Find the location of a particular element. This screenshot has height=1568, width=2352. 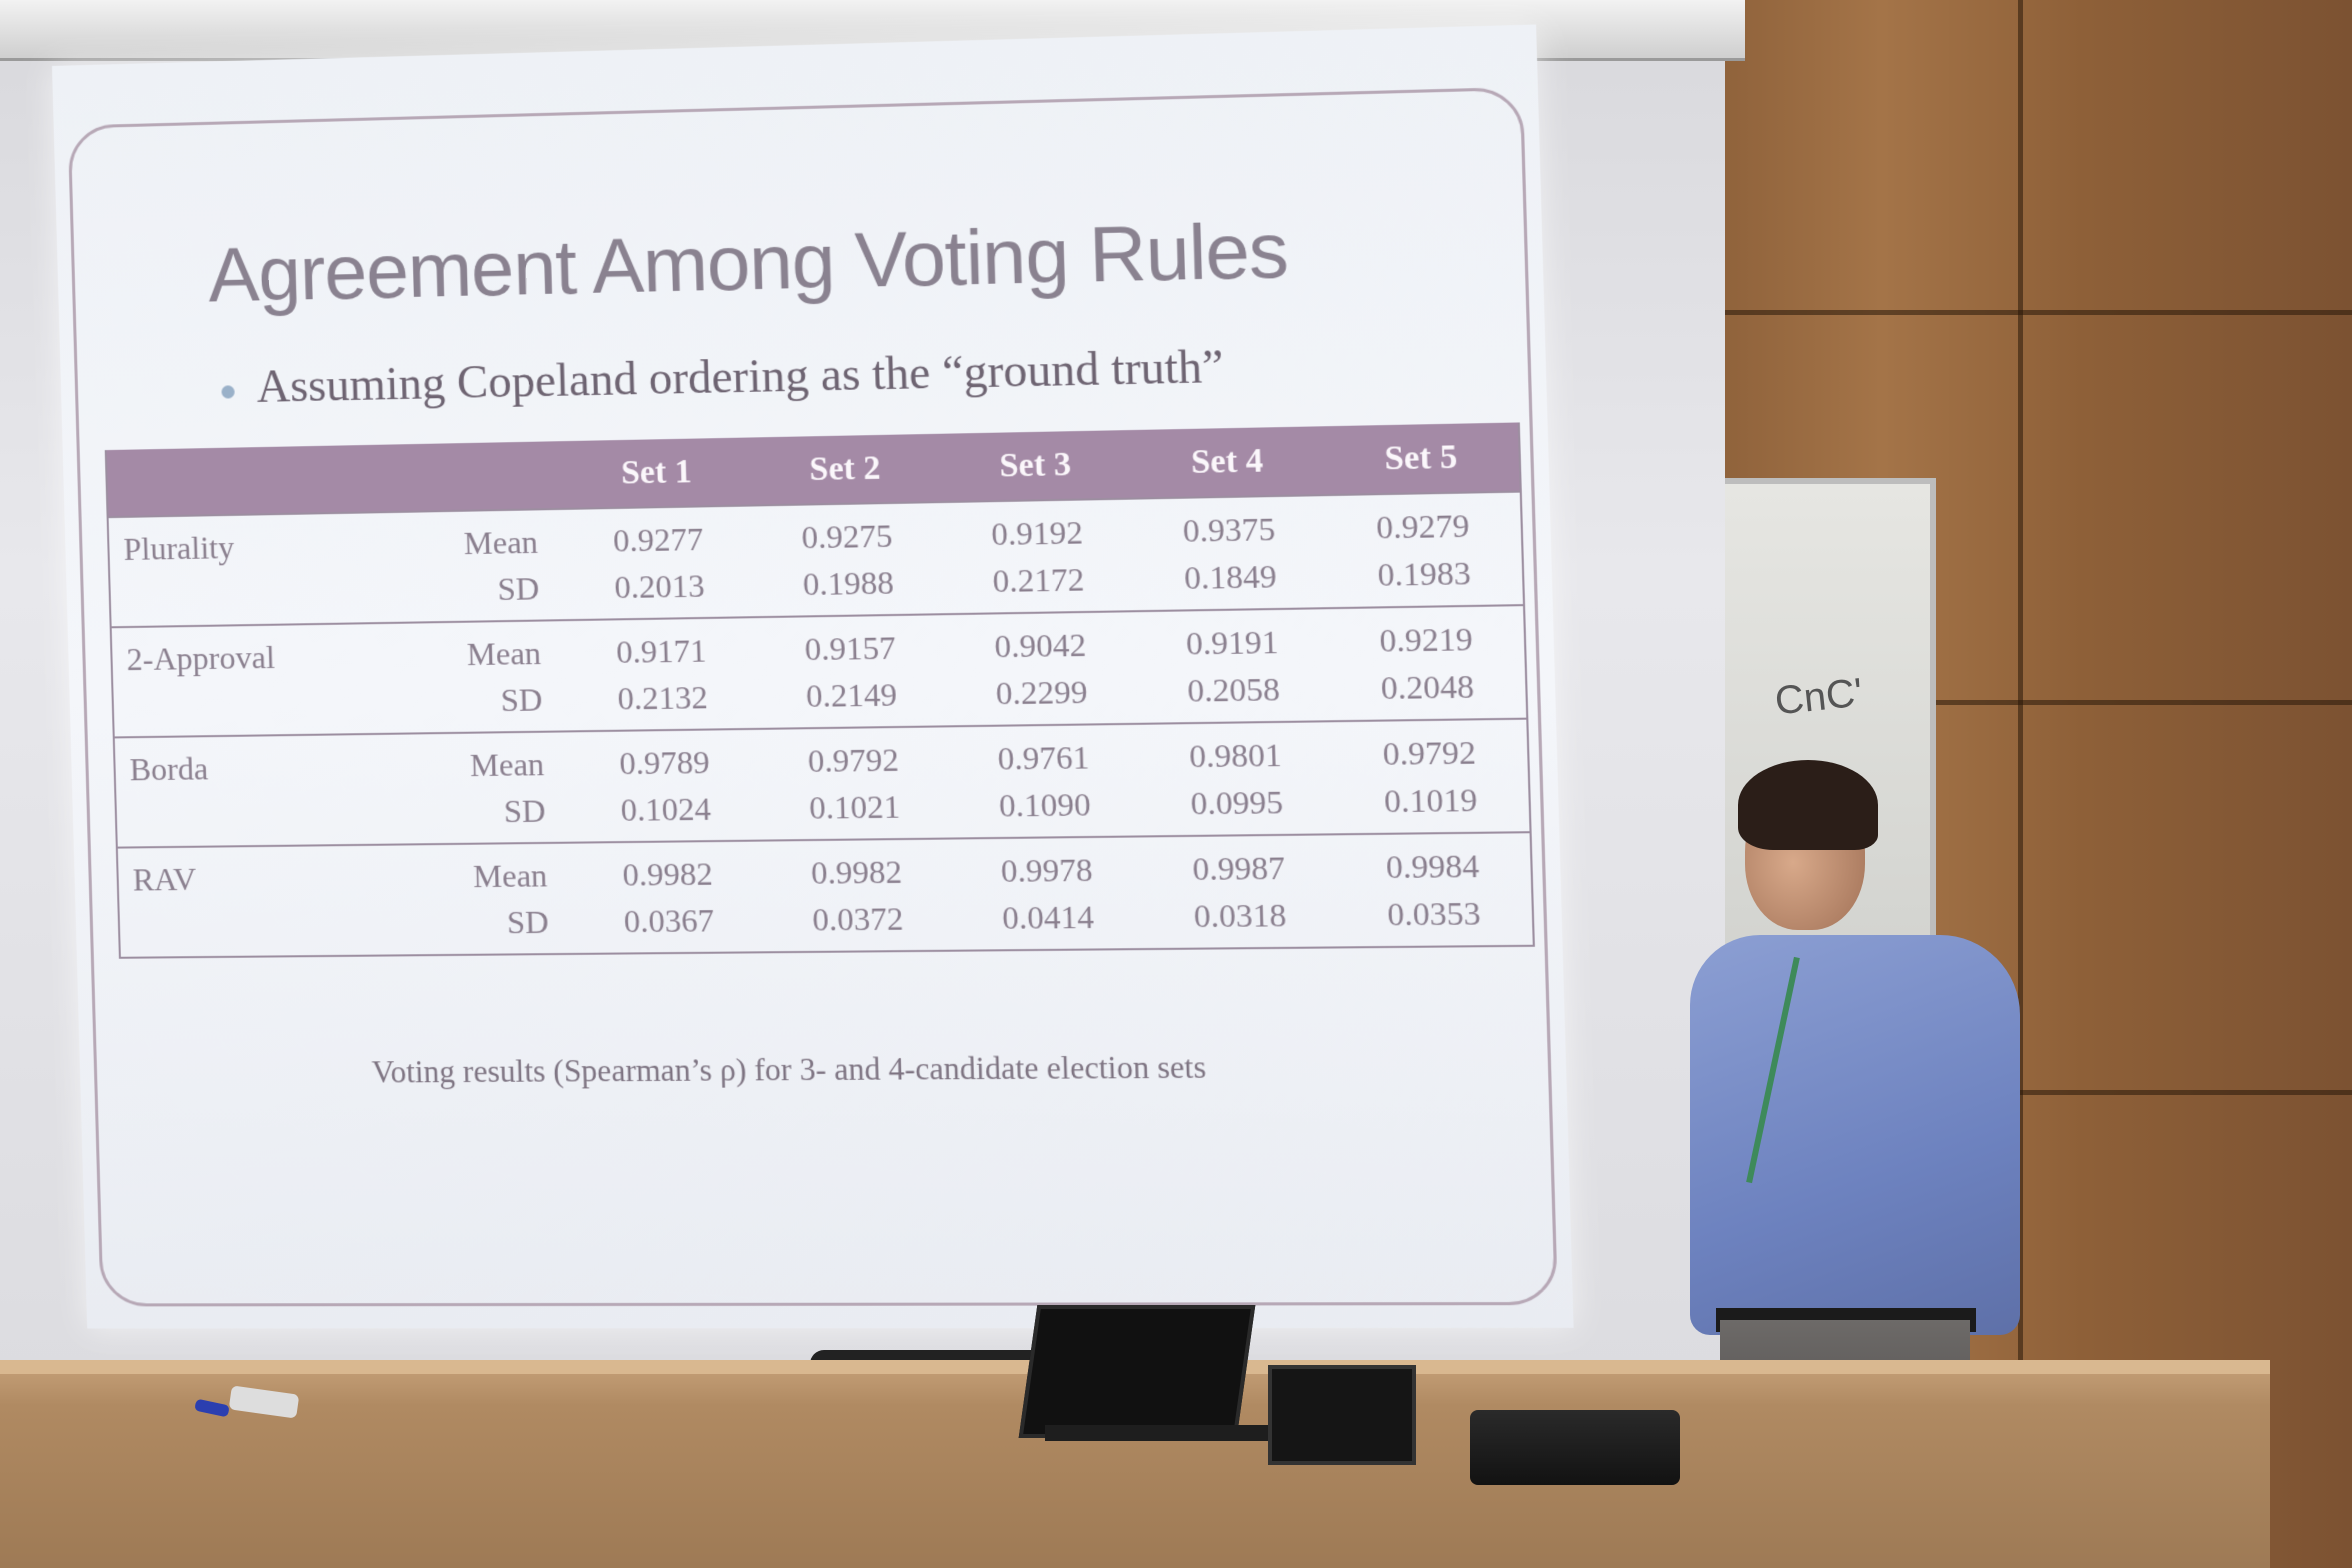

presenter-hair is located at coordinates (1808, 805).